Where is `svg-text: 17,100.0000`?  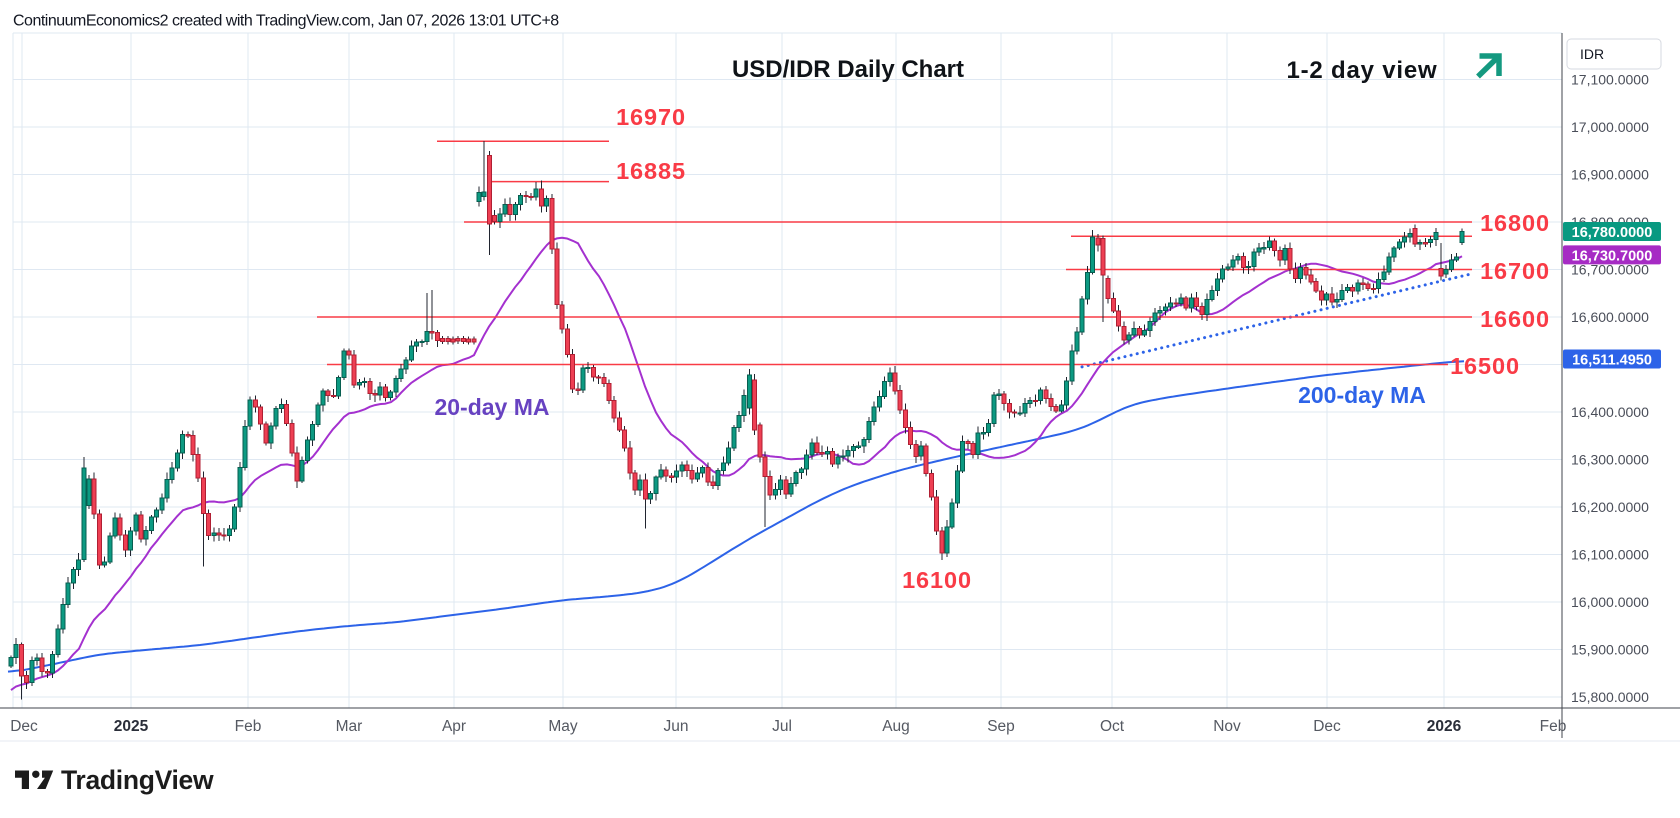
svg-text: 17,100.0000 is located at coordinates (1610, 80).